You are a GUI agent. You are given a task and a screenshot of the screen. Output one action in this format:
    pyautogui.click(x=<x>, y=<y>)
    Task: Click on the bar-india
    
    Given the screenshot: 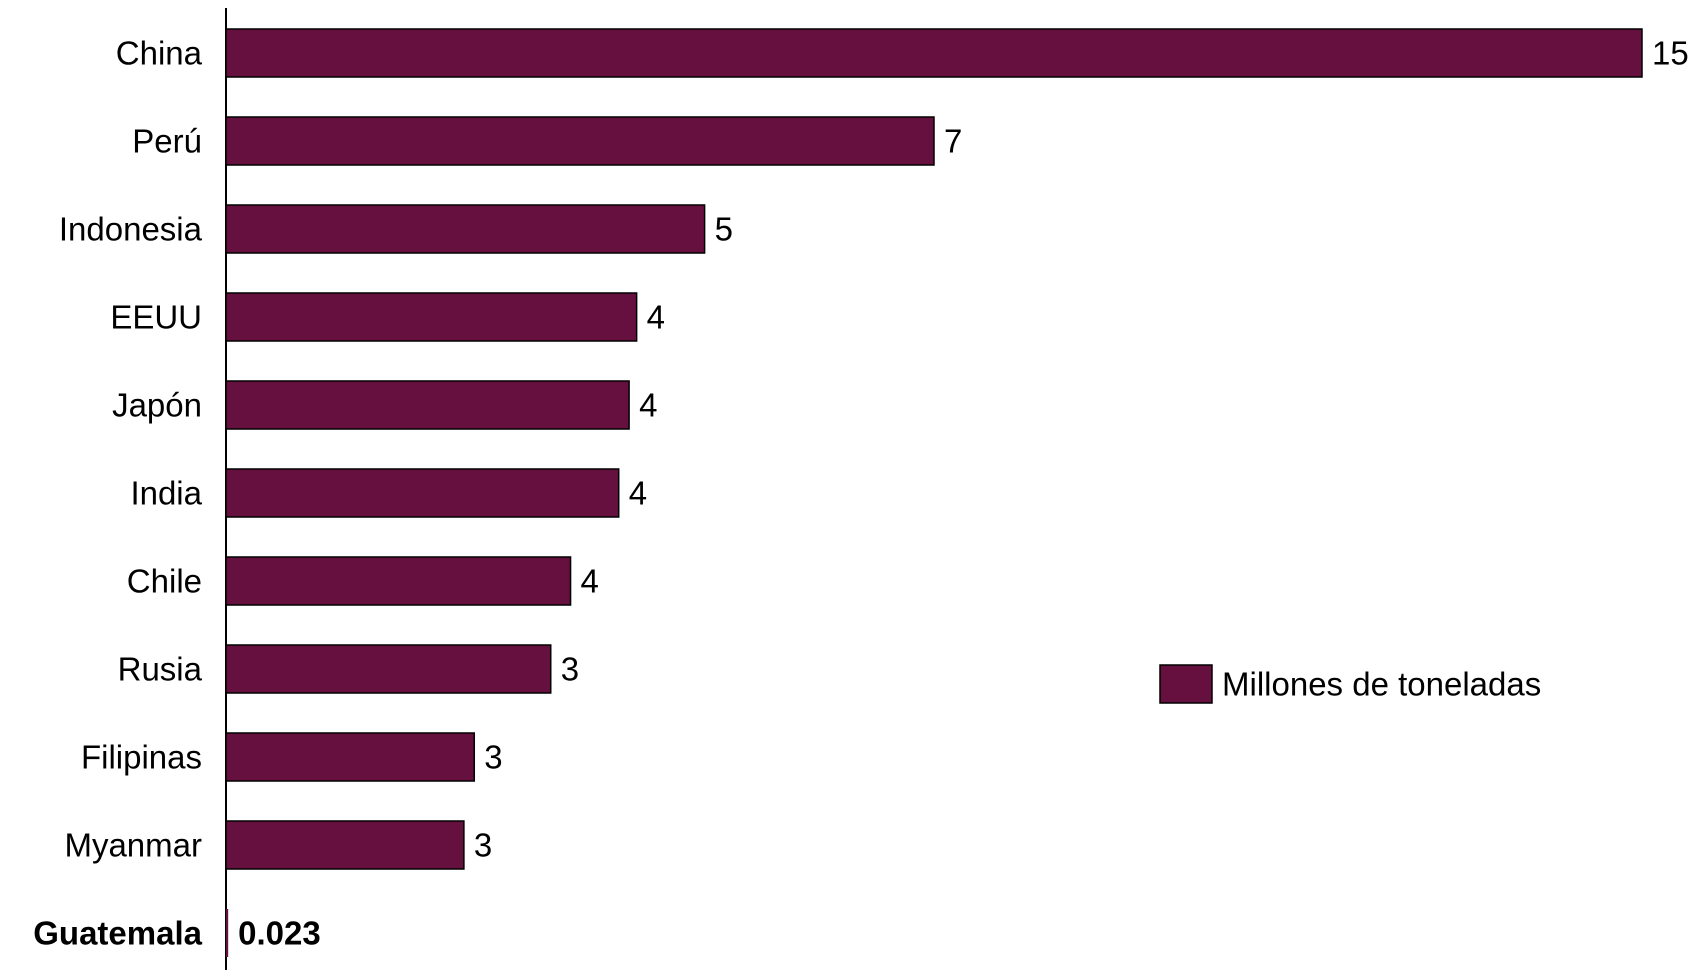 What is the action you would take?
    pyautogui.click(x=422, y=493)
    